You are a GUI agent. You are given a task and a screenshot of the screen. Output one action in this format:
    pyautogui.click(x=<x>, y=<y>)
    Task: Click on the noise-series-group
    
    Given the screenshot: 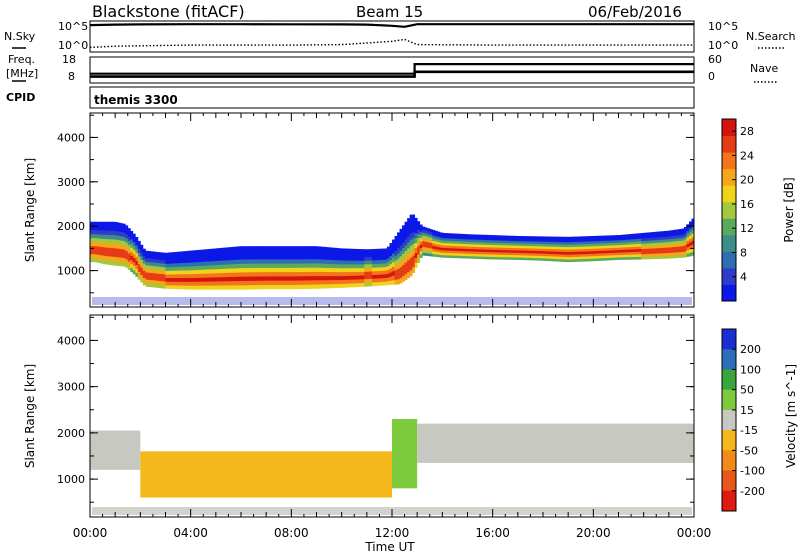 What is the action you would take?
    pyautogui.click(x=391, y=36)
    